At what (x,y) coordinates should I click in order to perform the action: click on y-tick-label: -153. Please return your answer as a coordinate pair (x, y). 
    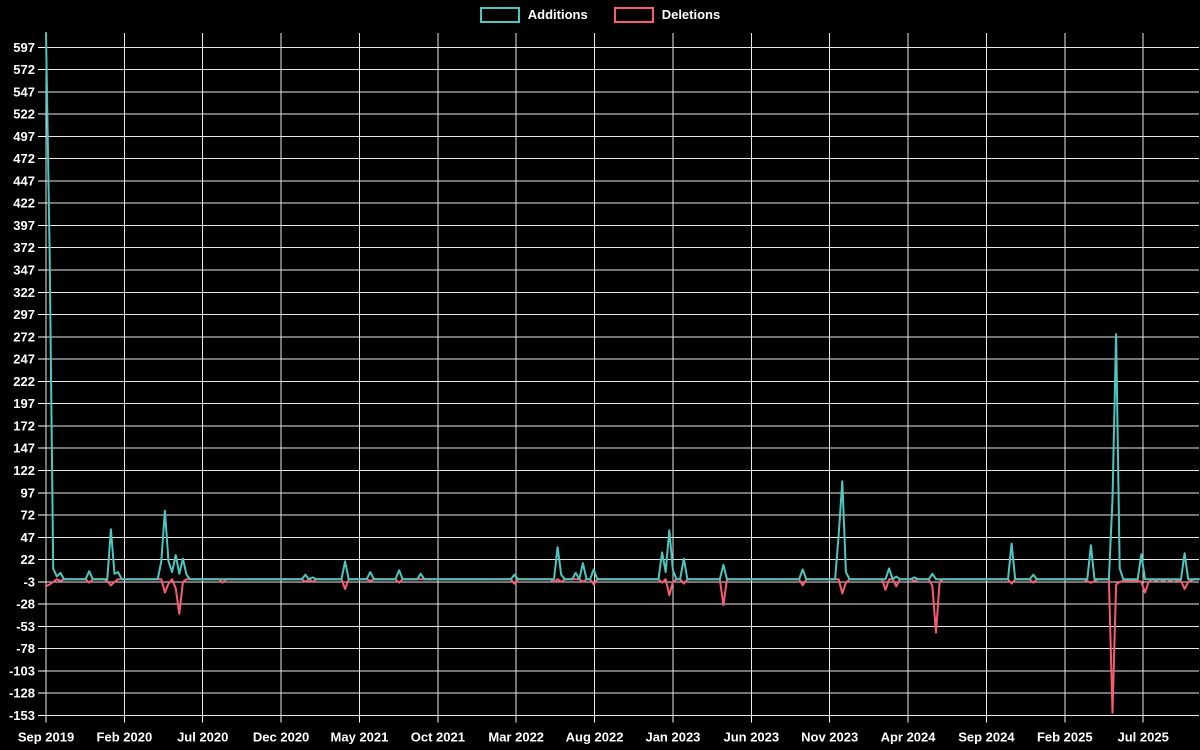
    Looking at the image, I should click on (22, 715).